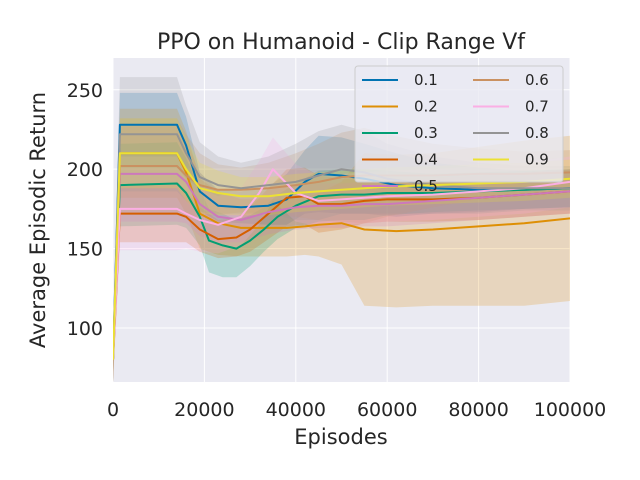 The image size is (640, 480). Describe the element at coordinates (570, 410) in the screenshot. I see `x-tick-label: 100000` at that location.